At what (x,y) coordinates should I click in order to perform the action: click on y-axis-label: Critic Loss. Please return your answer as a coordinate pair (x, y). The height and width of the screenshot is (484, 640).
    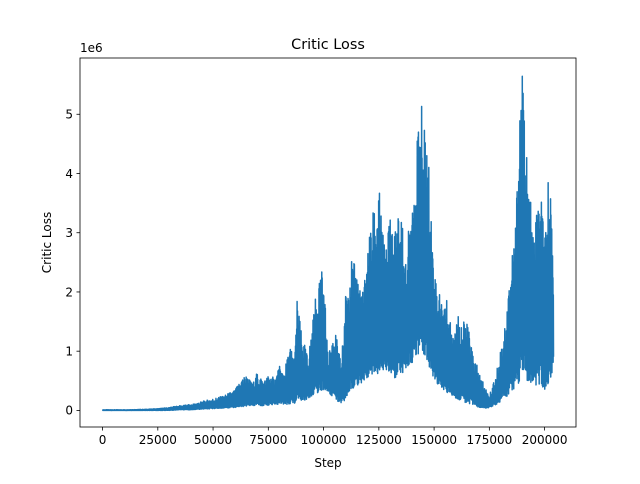
    Looking at the image, I should click on (47, 242).